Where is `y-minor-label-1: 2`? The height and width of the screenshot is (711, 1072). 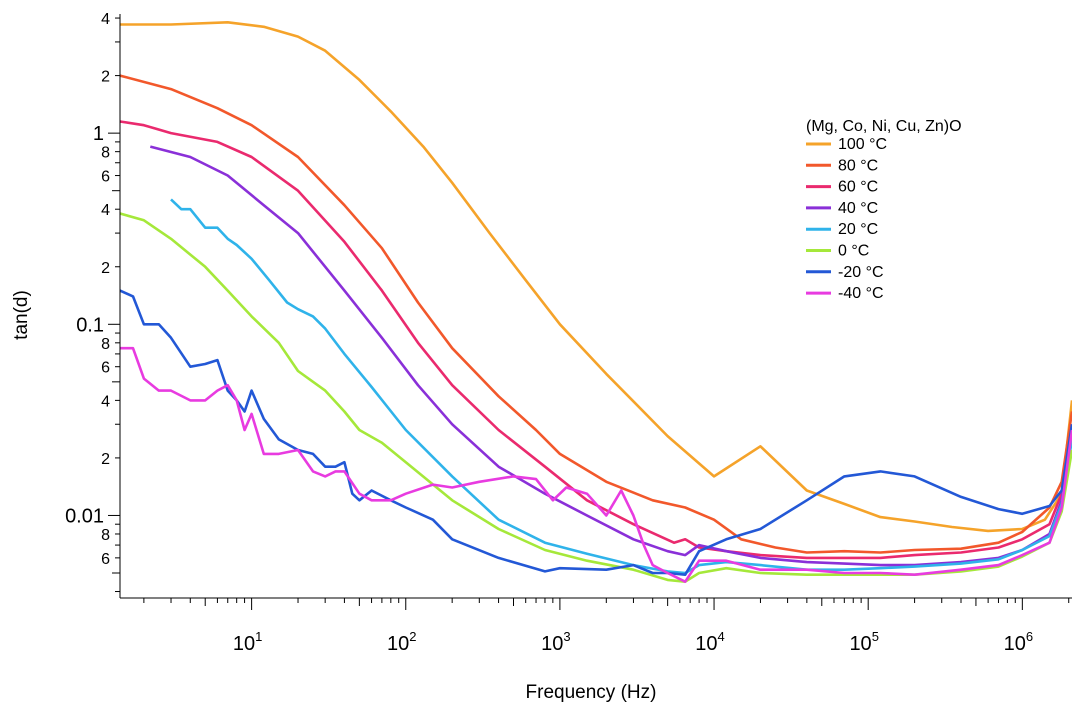
y-minor-label-1: 2 is located at coordinates (105, 77).